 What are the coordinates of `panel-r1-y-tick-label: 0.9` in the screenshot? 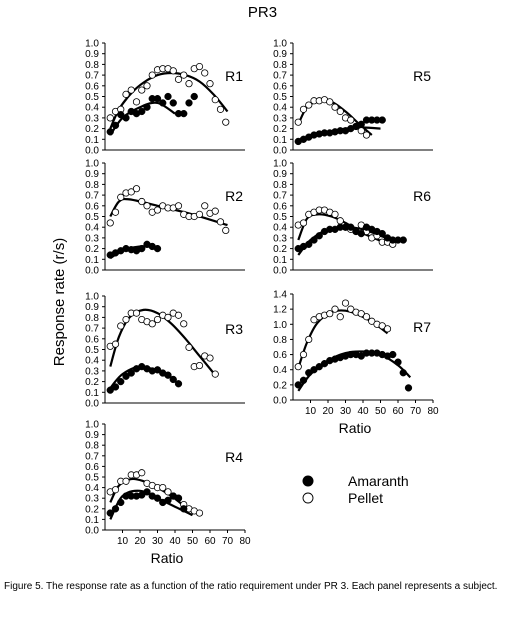 It's located at (92, 54).